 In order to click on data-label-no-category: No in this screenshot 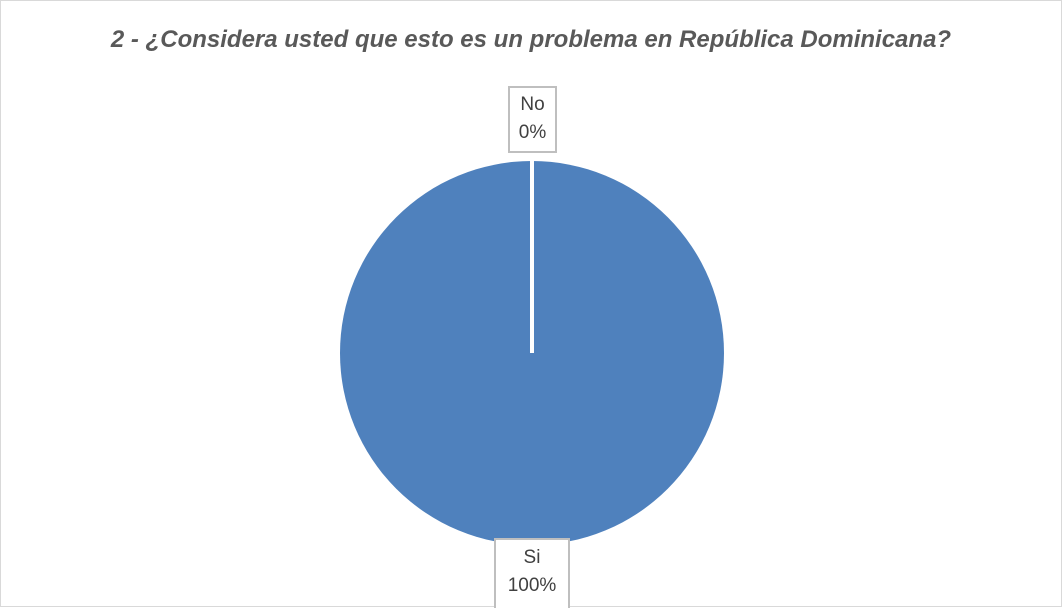, I will do `click(532, 104)`.